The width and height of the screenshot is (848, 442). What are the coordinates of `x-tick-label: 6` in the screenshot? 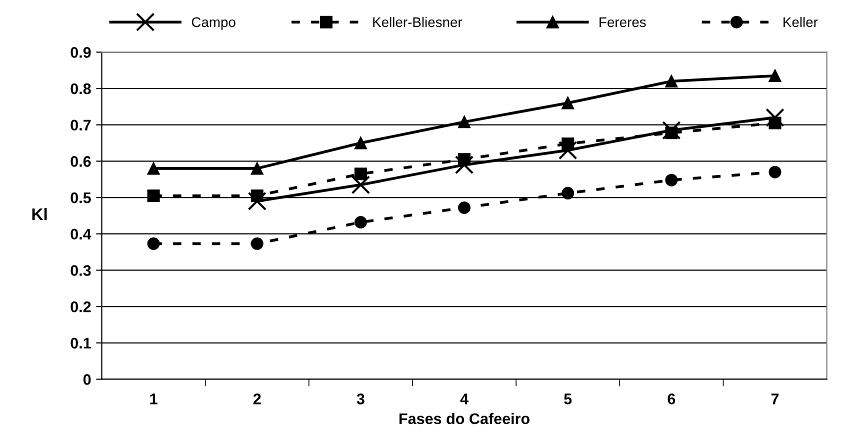 It's located at (672, 399).